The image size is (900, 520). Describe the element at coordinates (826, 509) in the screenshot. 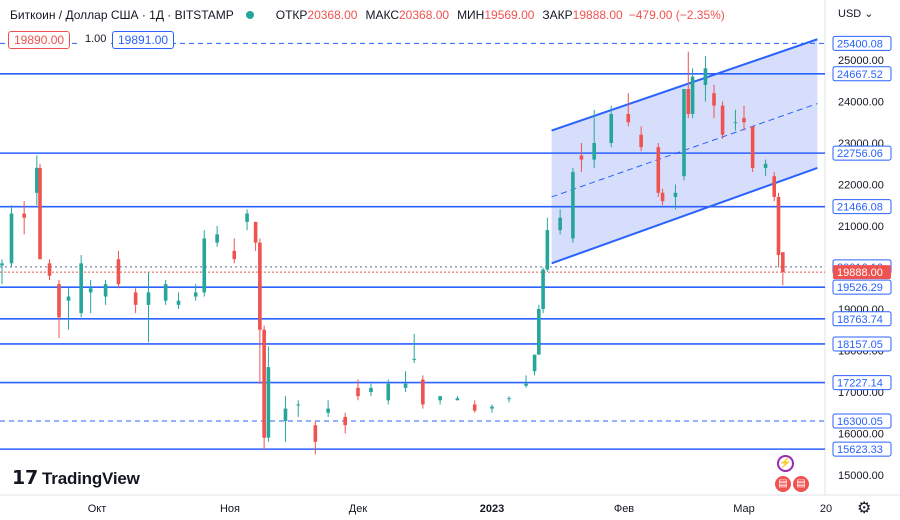

I see `x-tick-label: 20` at that location.